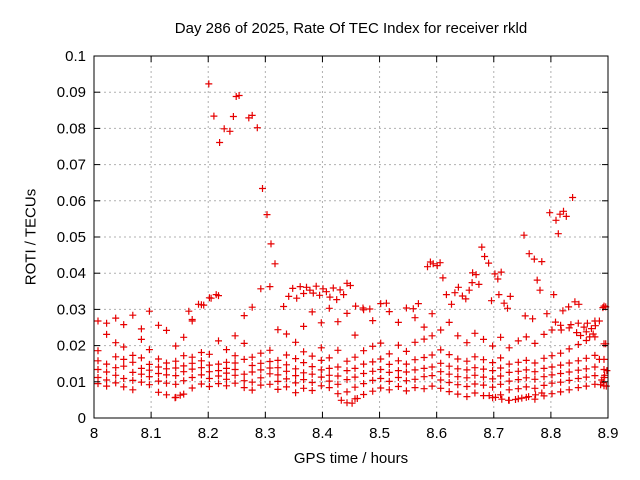  Describe the element at coordinates (151, 433) in the screenshot. I see `x-tick-label: 8.1` at that location.